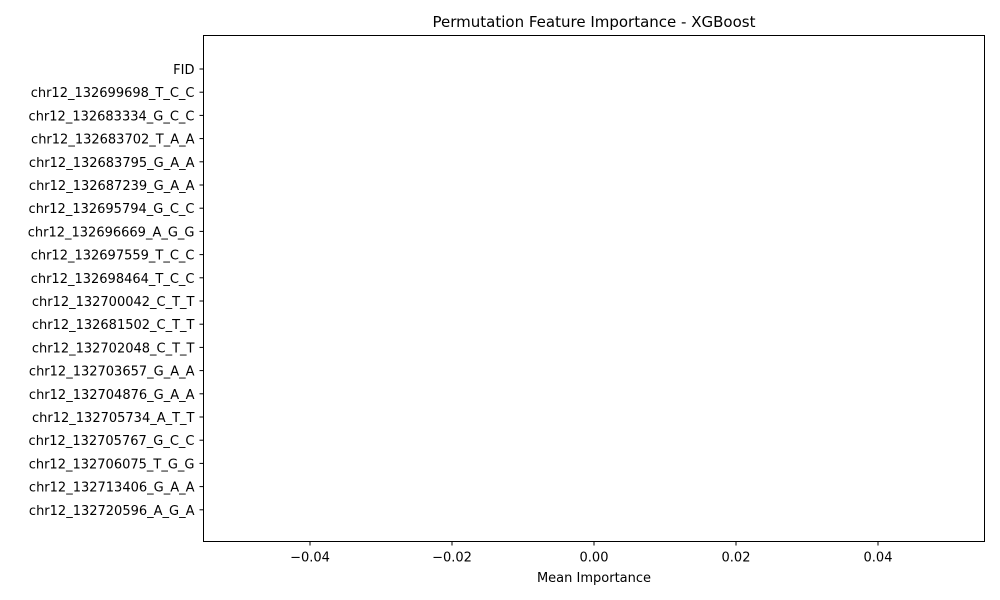  Describe the element at coordinates (878, 558) in the screenshot. I see `x-tick-label: 0.04` at that location.